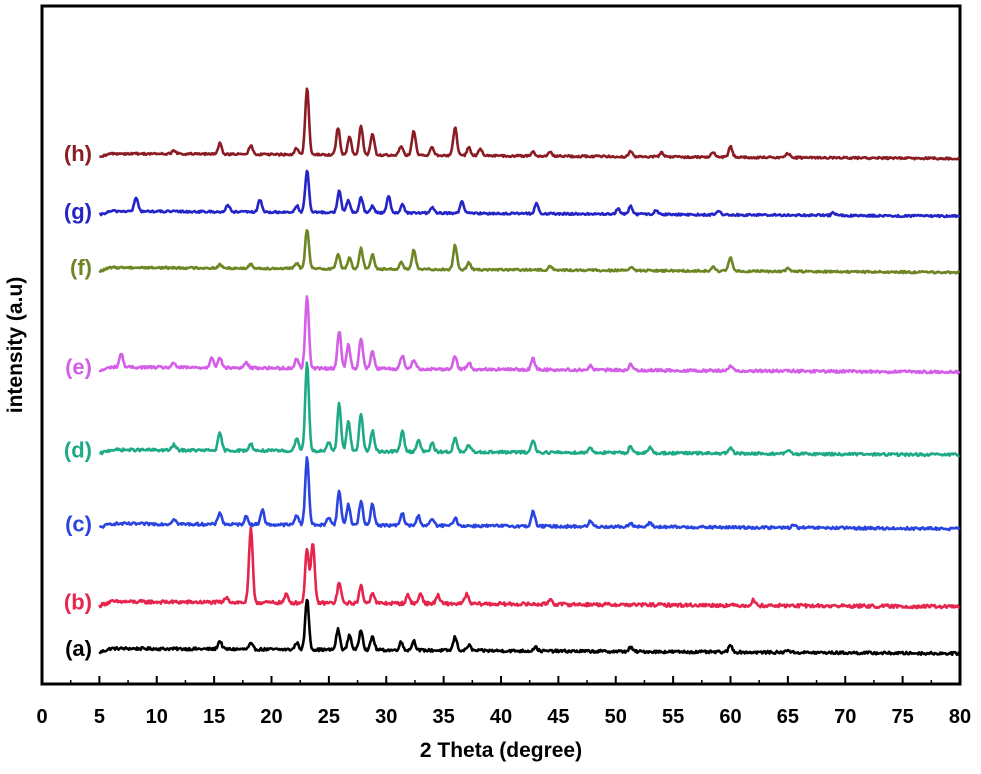 Image resolution: width=981 pixels, height=774 pixels. What do you see at coordinates (616, 717) in the screenshot?
I see `x-tick-label: 50` at bounding box center [616, 717].